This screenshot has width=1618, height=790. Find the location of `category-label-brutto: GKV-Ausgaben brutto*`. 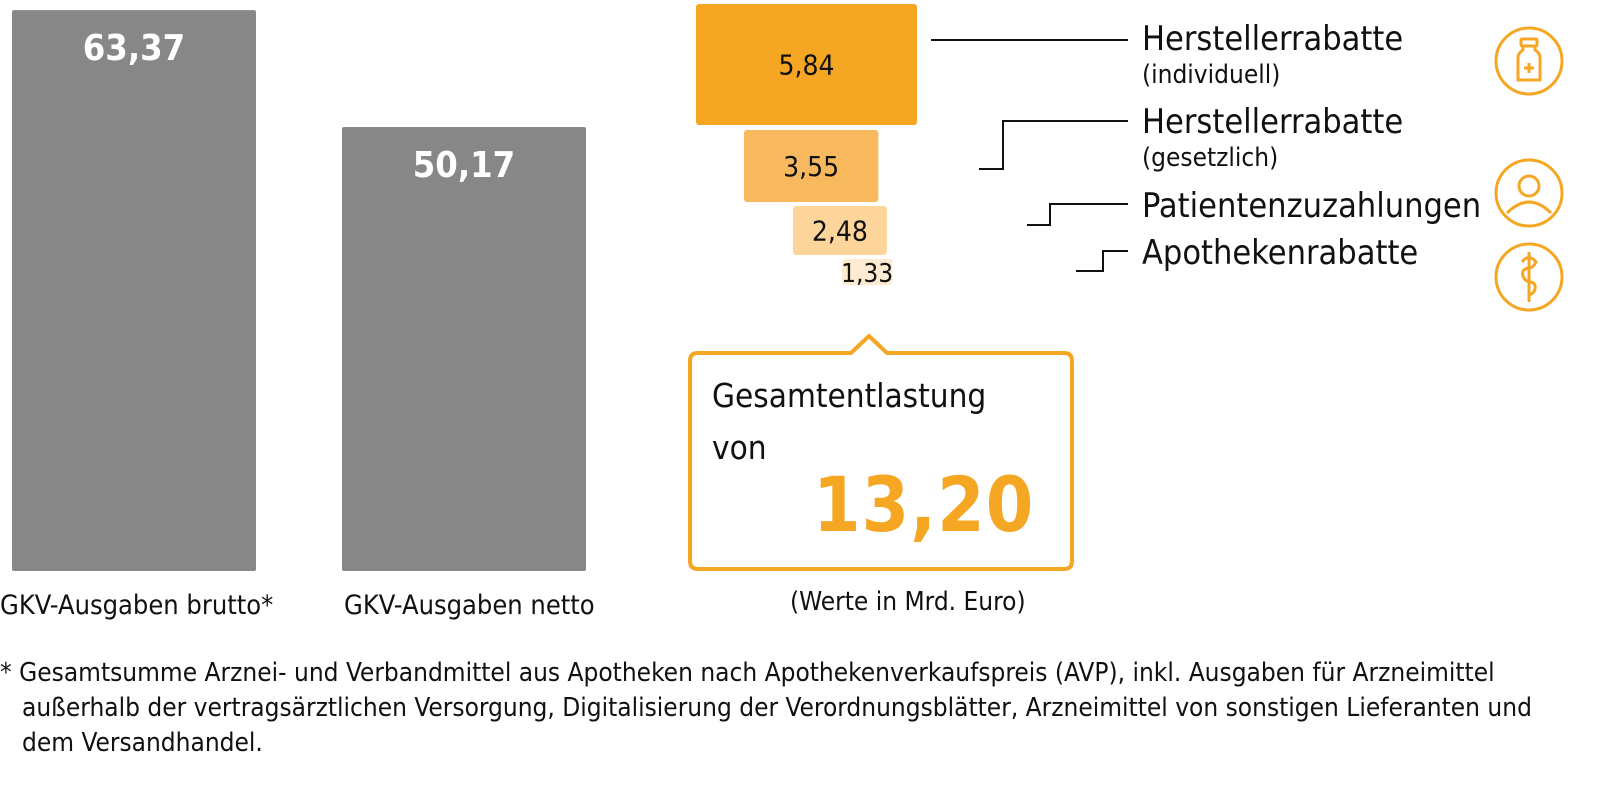

category-label-brutto: GKV-Ausgaben brutto* is located at coordinates (137, 605).